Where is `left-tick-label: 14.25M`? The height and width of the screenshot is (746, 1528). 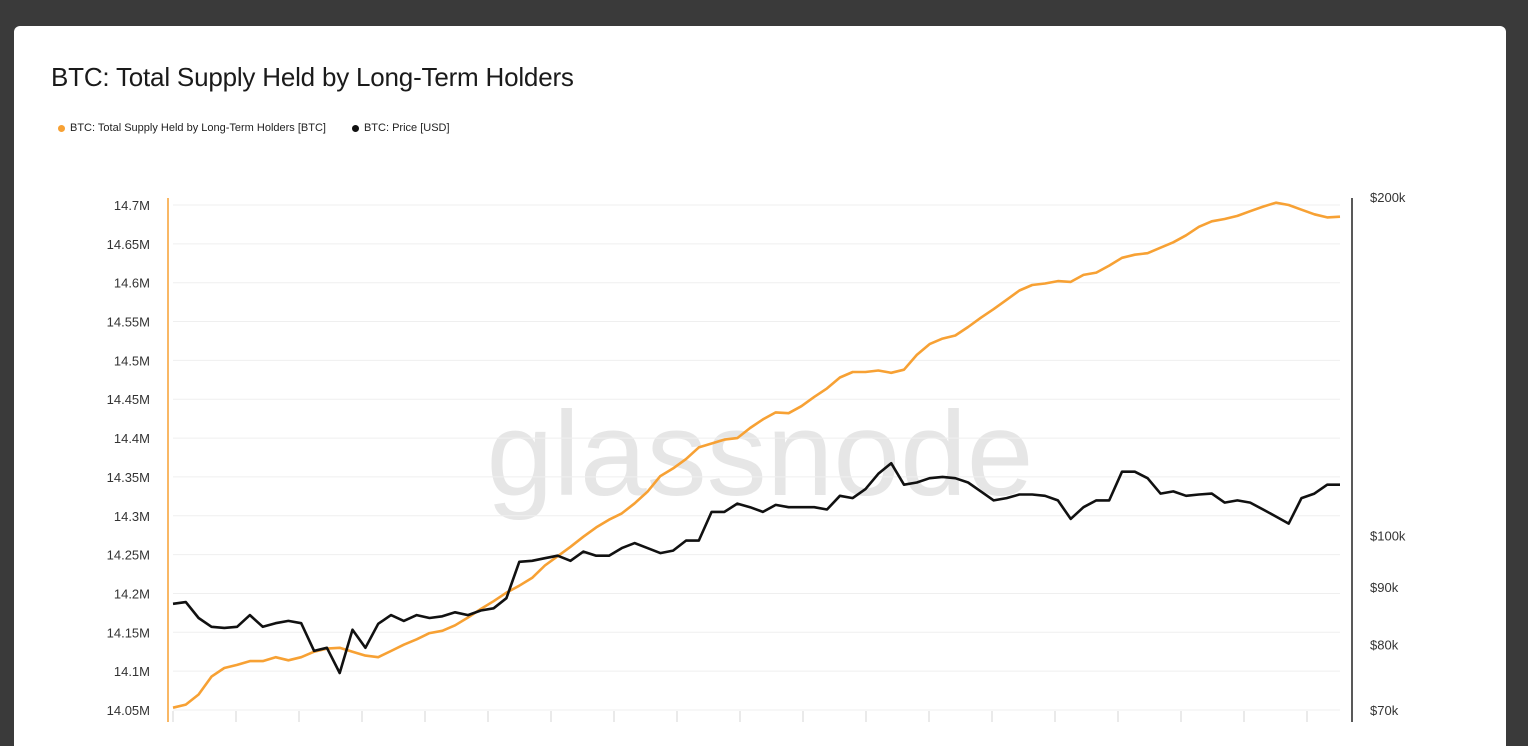
left-tick-label: 14.25M is located at coordinates (128, 555).